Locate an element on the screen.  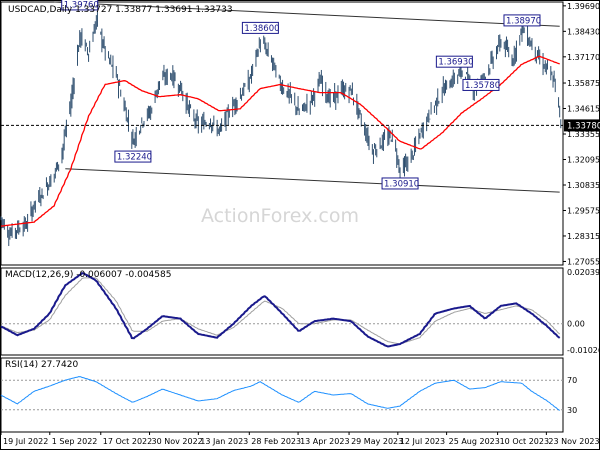
macd-y-tick-label: 0.00 is located at coordinates (576, 324).